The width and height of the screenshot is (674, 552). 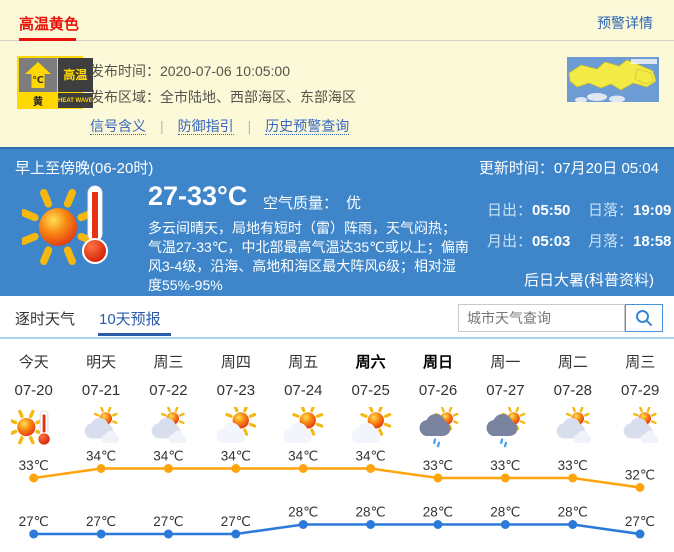 I want to click on day-name: 明天, so click(x=101, y=362).